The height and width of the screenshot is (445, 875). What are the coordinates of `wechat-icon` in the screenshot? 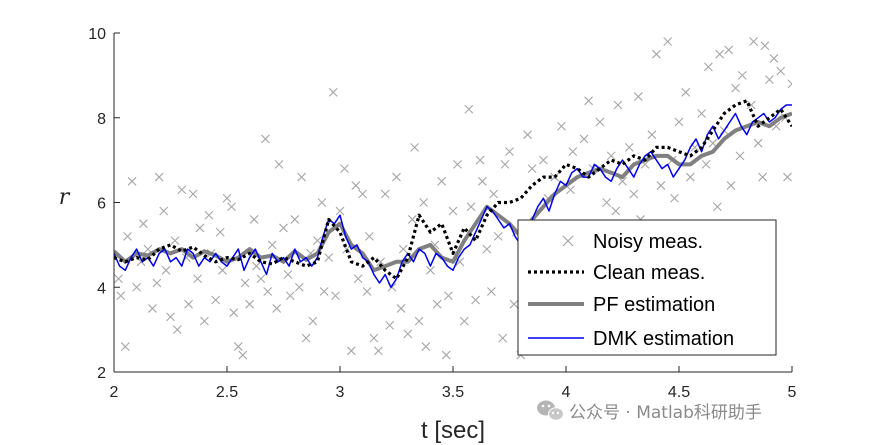 It's located at (550, 410).